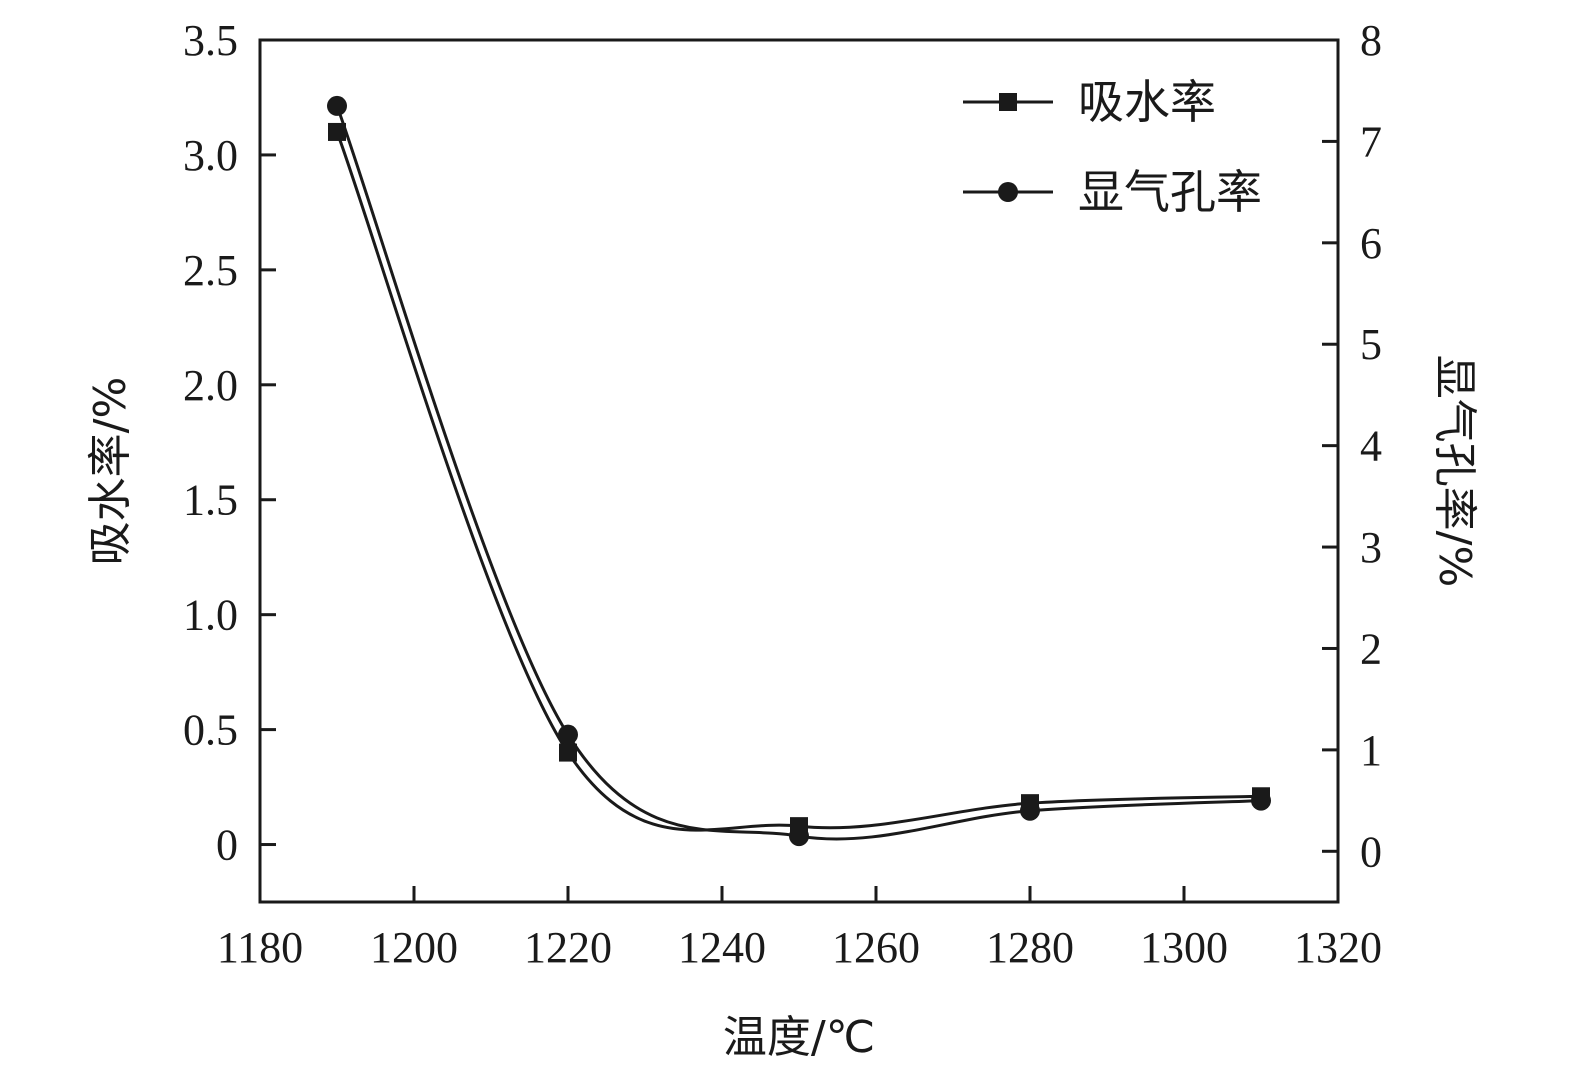 The image size is (1575, 1083). I want to click on y2-tick-label: 3, so click(1371, 547).